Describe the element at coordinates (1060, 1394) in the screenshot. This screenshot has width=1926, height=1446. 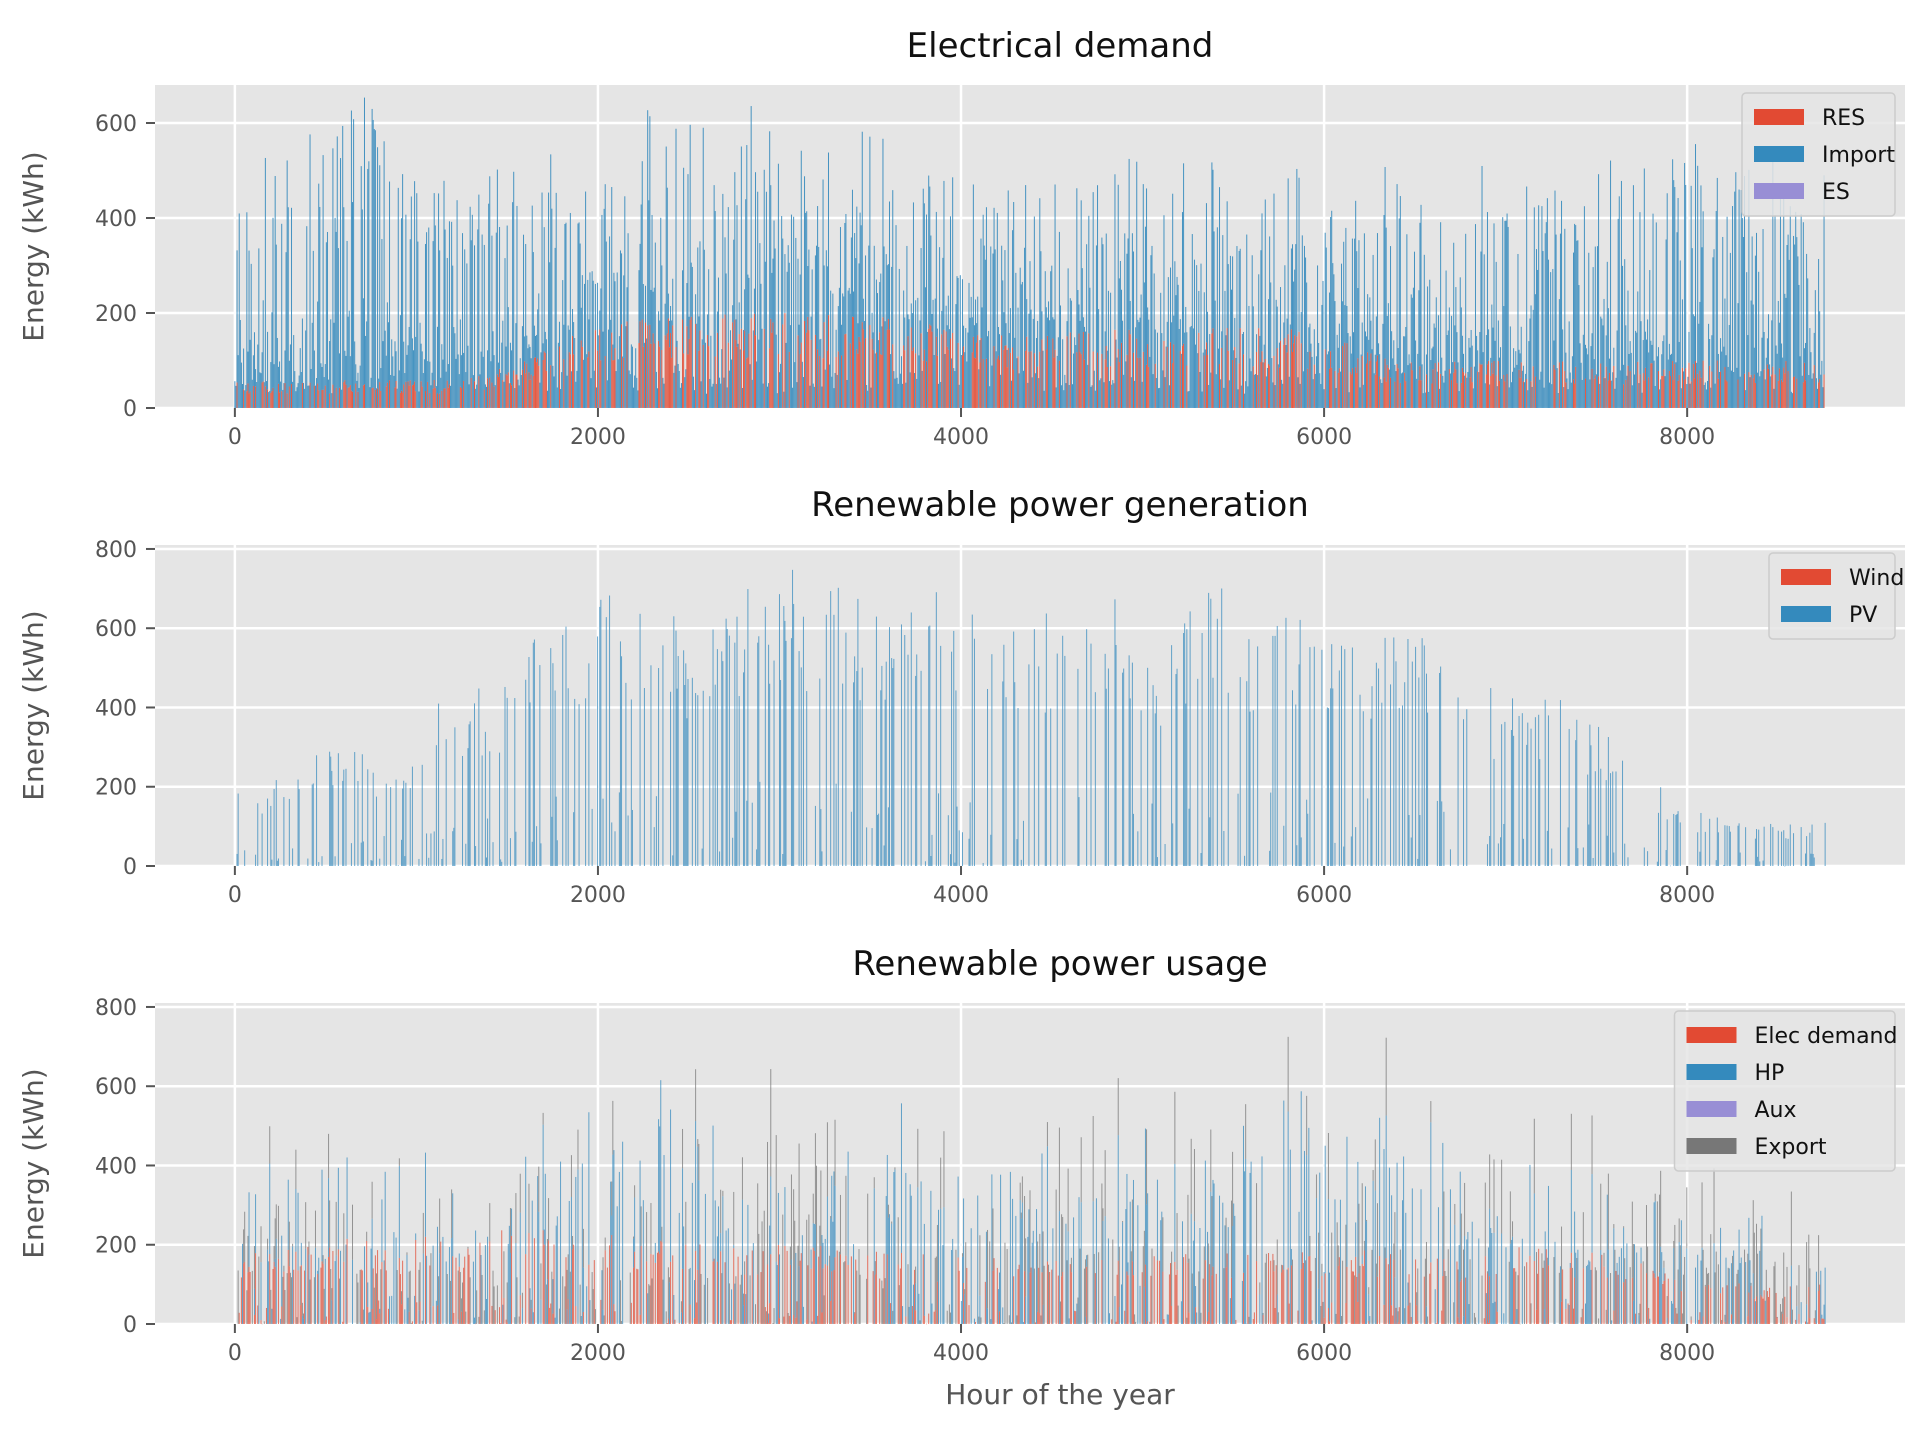
I see `x-axis-label: Hour of the year` at that location.